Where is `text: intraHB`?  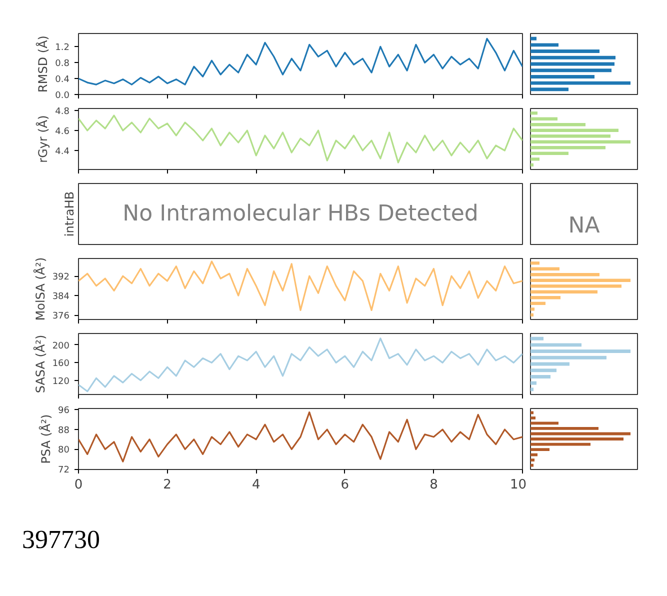
text: intraHB is located at coordinates (69, 214).